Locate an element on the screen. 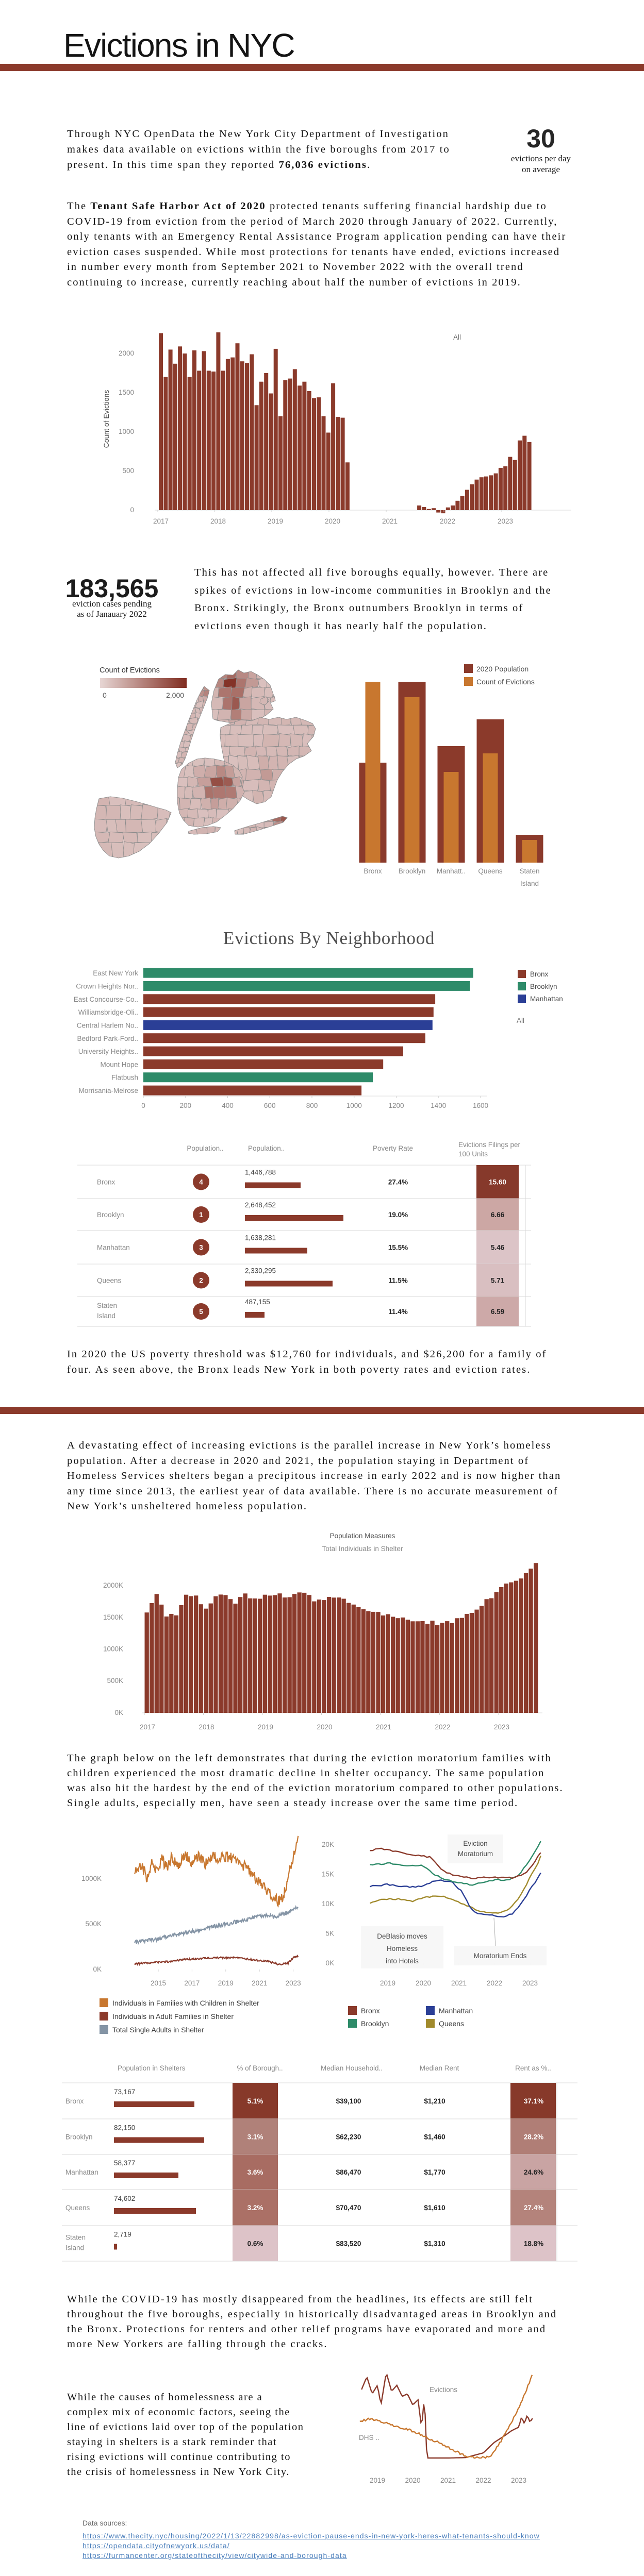 The width and height of the screenshot is (644, 2576). svg-text: 1500 is located at coordinates (126, 392).